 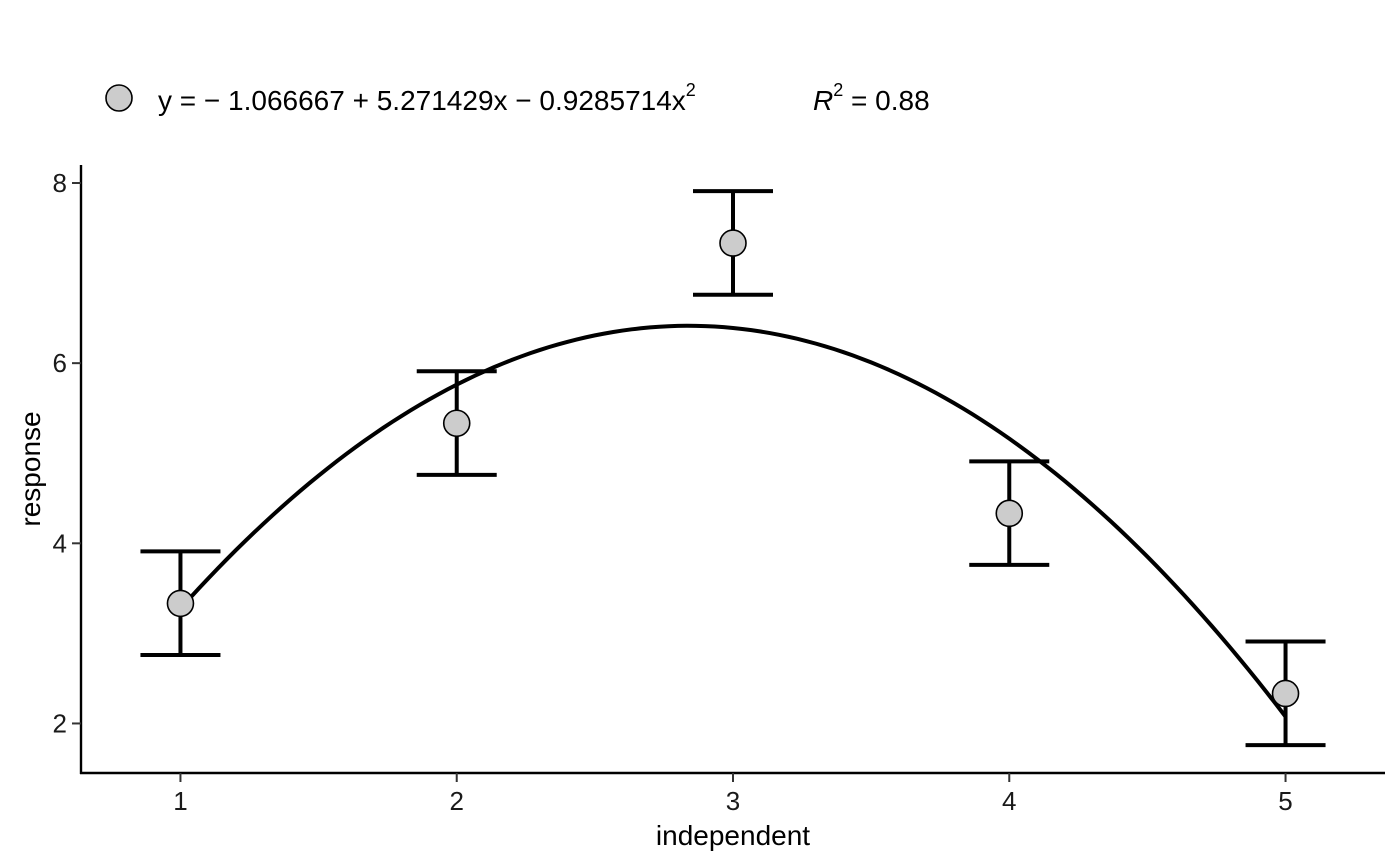 I want to click on legend-r-squared: R2 = 0.88, so click(x=871, y=98).